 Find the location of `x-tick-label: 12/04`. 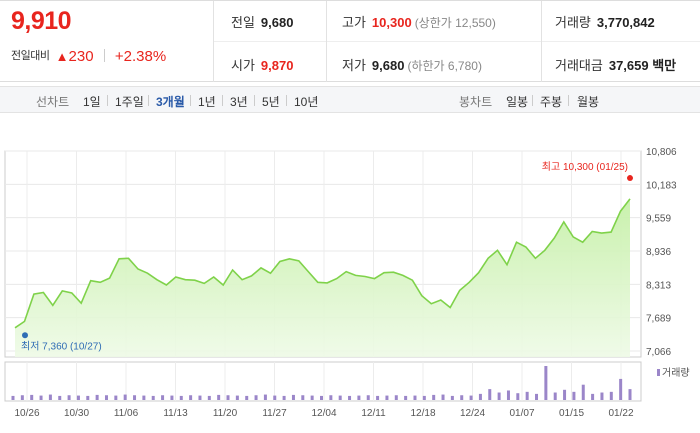

x-tick-label: 12/04 is located at coordinates (323, 413).